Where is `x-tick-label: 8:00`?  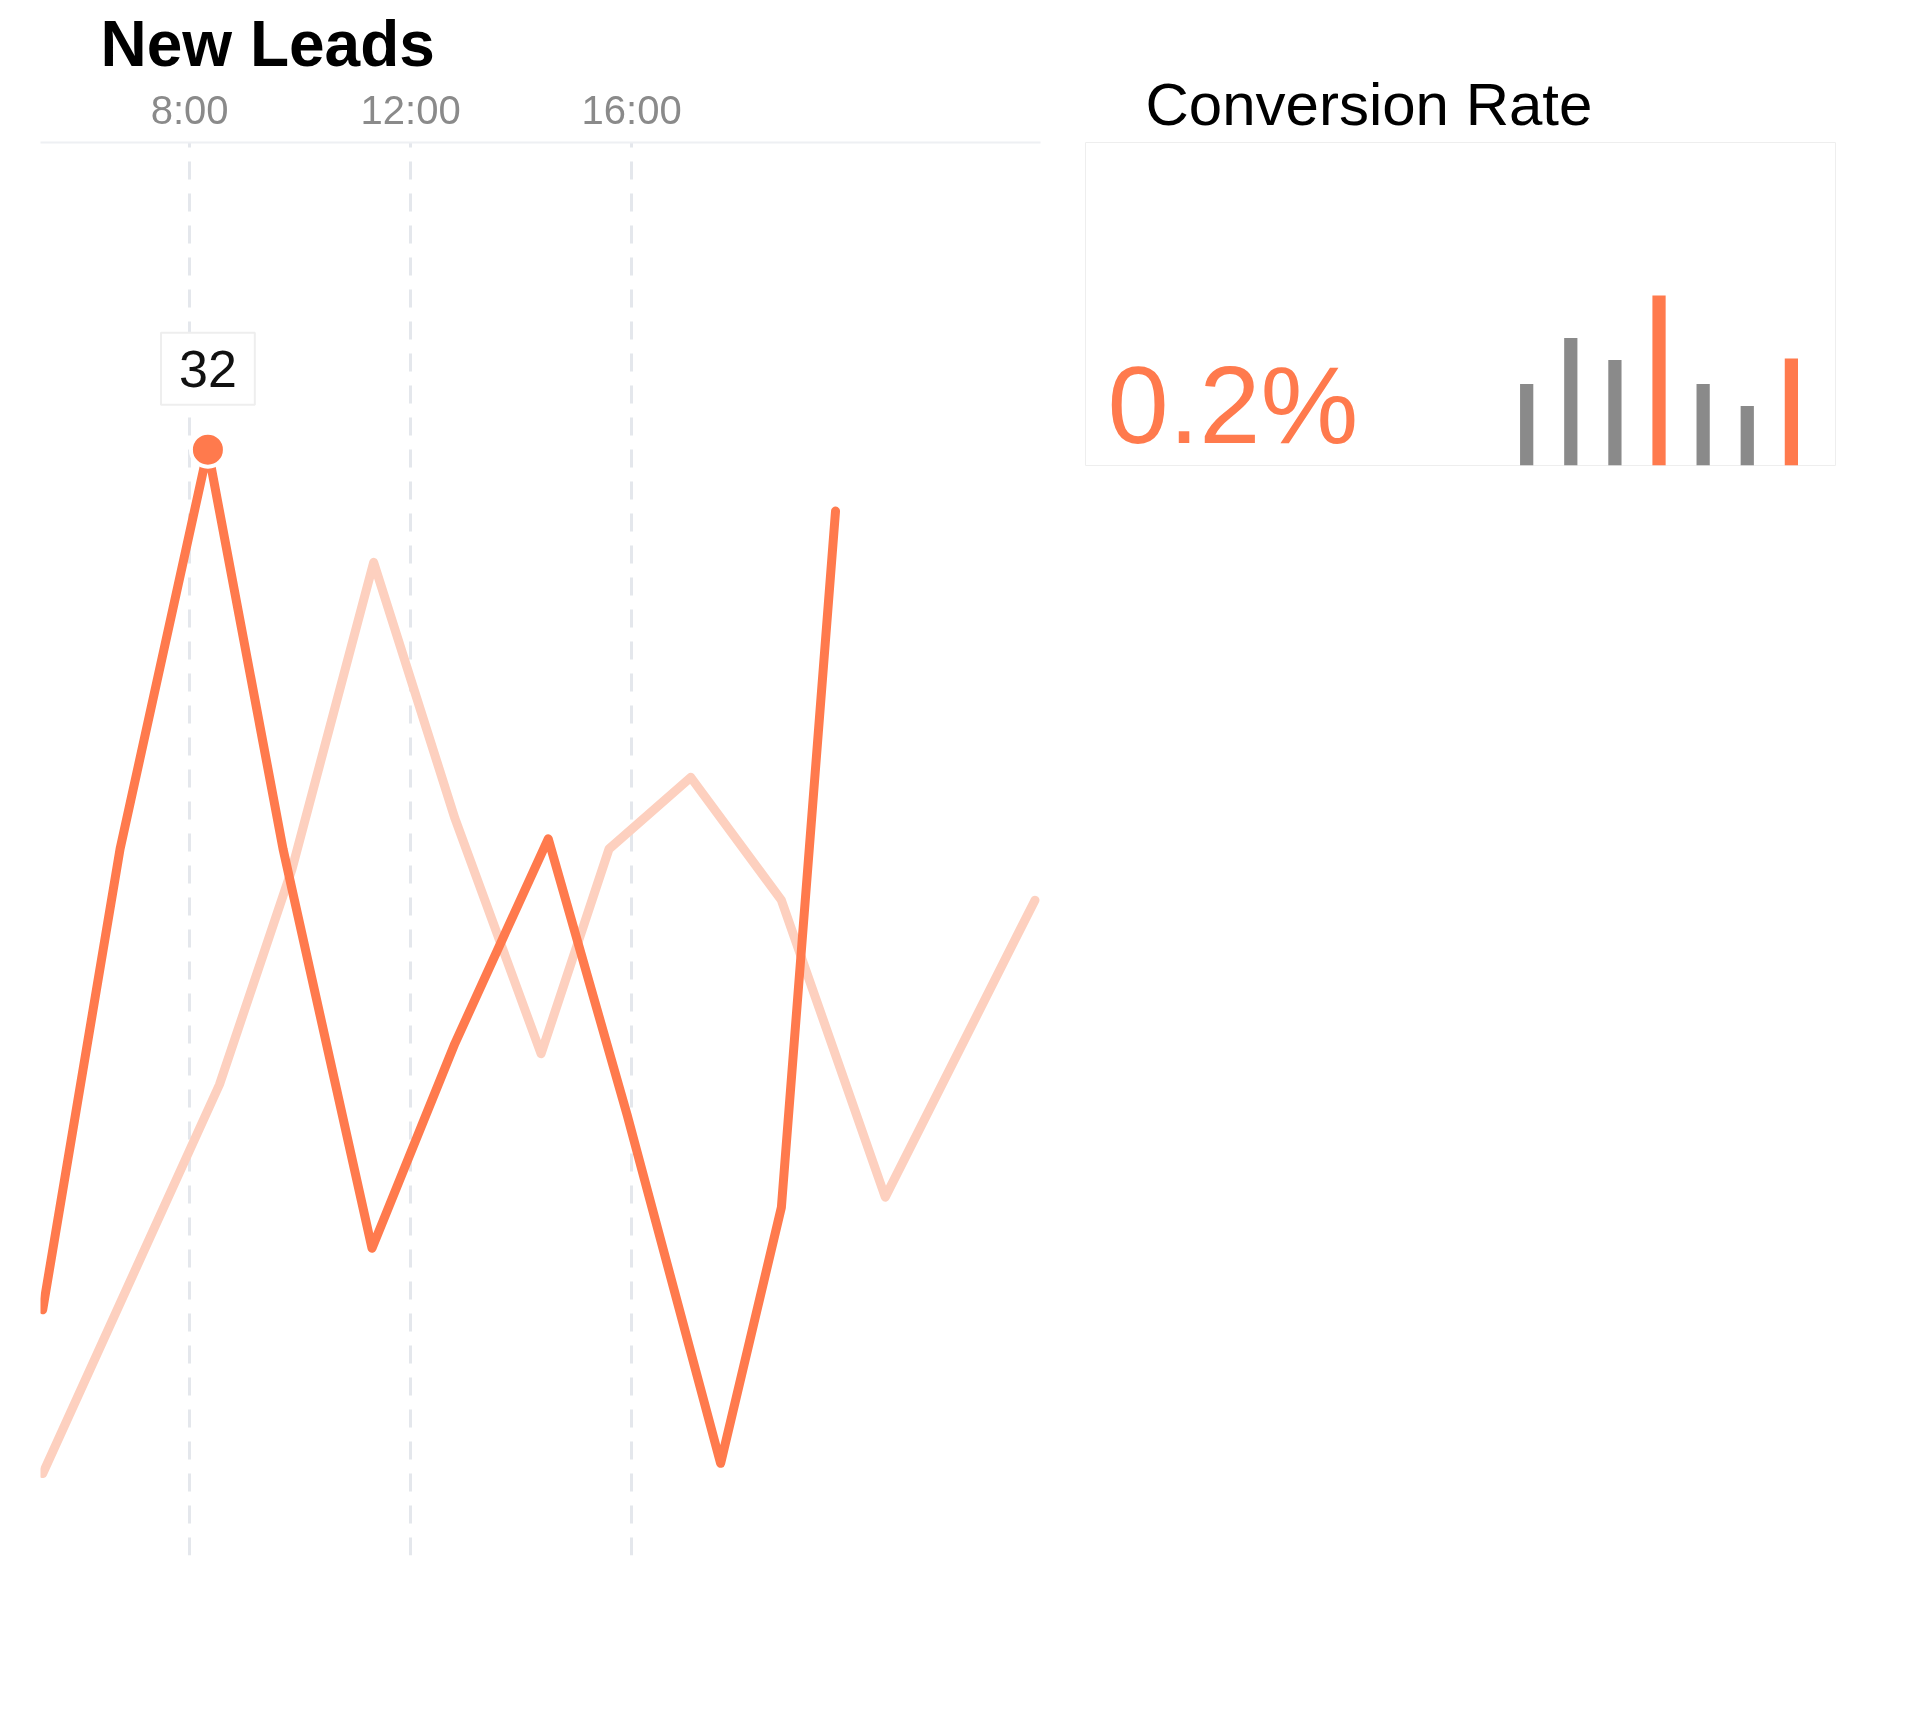 x-tick-label: 8:00 is located at coordinates (189, 109).